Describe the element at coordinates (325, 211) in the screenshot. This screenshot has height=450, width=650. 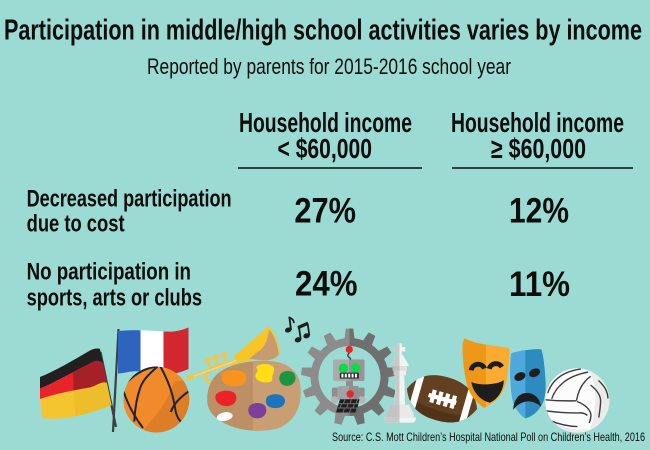
I see `svg-text: 27%` at that location.